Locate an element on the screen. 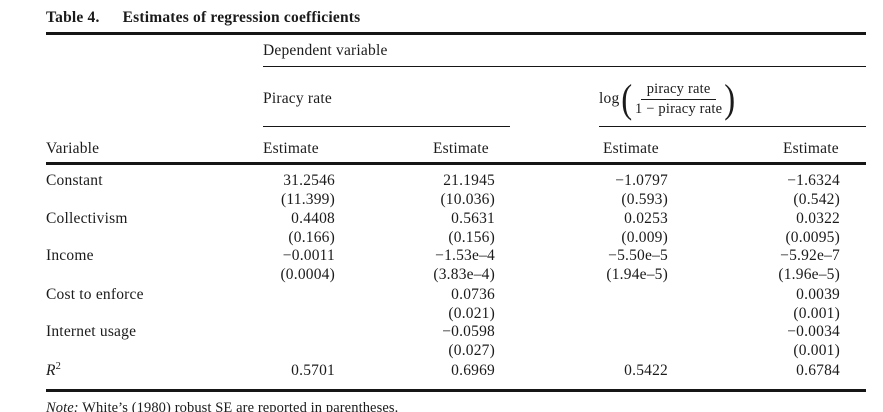  estimate-cell: 31.2546 is located at coordinates (309, 180).